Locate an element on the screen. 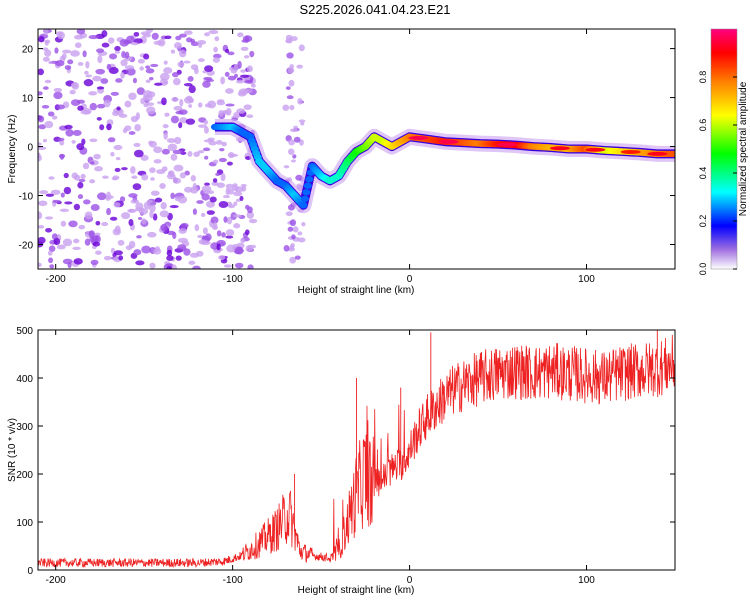 Image resolution: width=750 pixels, height=605 pixels. spectrogram-noise is located at coordinates (172, 149).